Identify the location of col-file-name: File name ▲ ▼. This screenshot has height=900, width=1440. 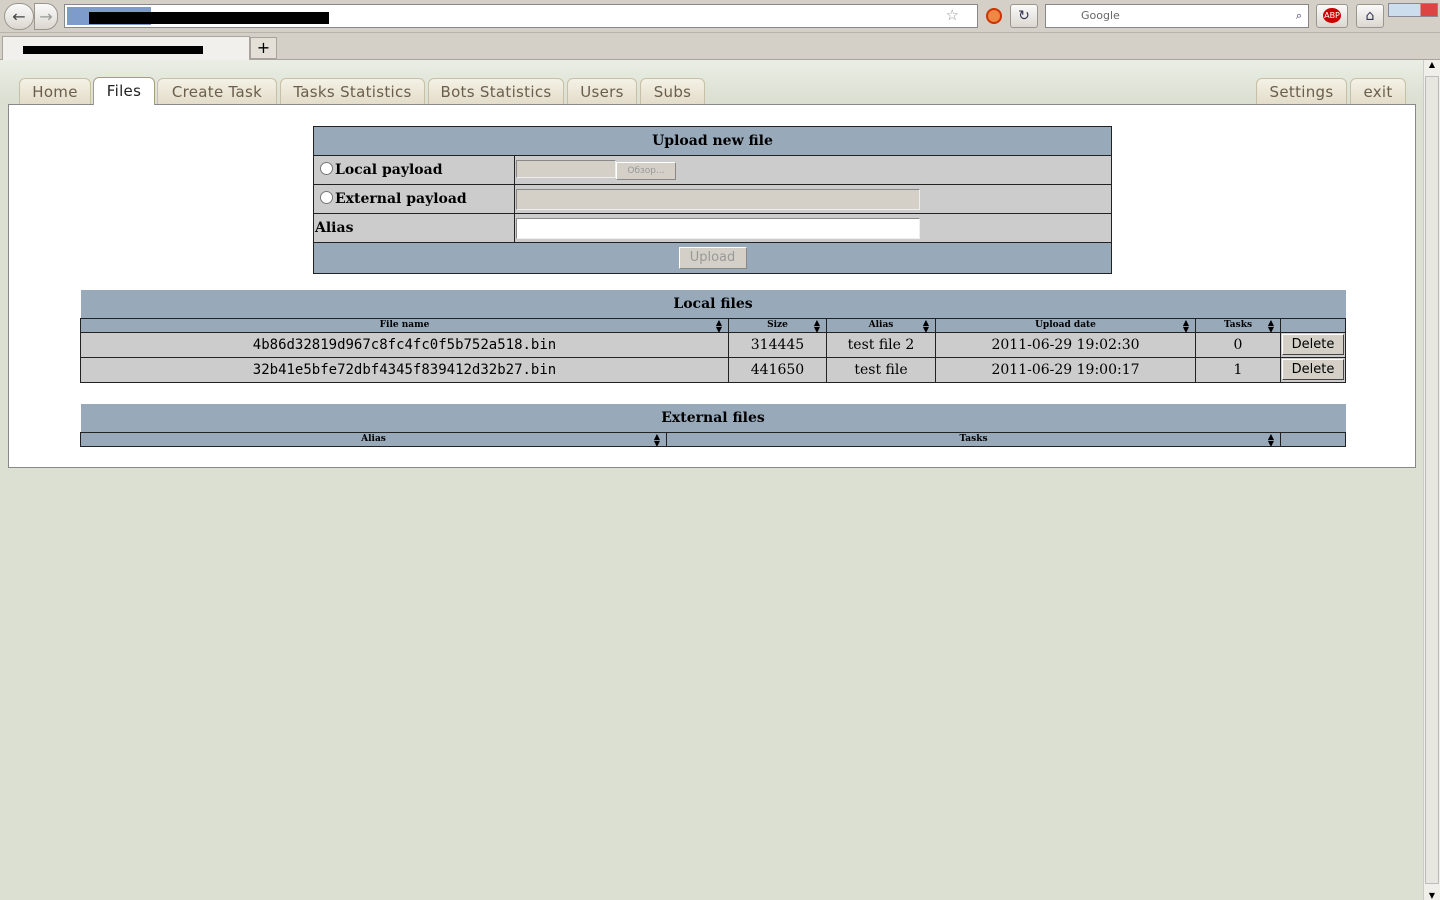
(404, 325).